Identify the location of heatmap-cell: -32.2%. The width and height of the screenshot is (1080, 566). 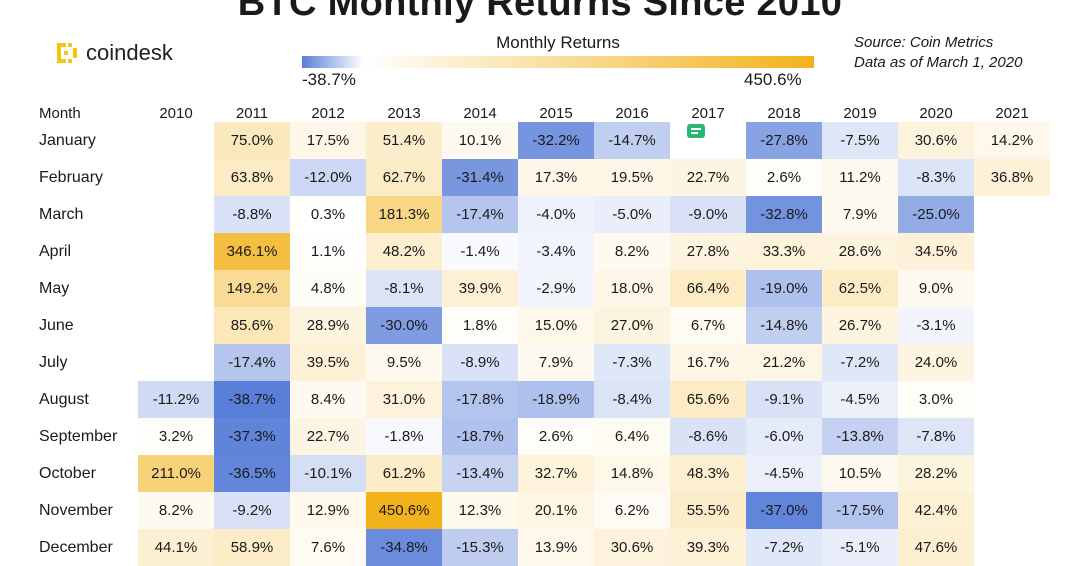
(556, 140).